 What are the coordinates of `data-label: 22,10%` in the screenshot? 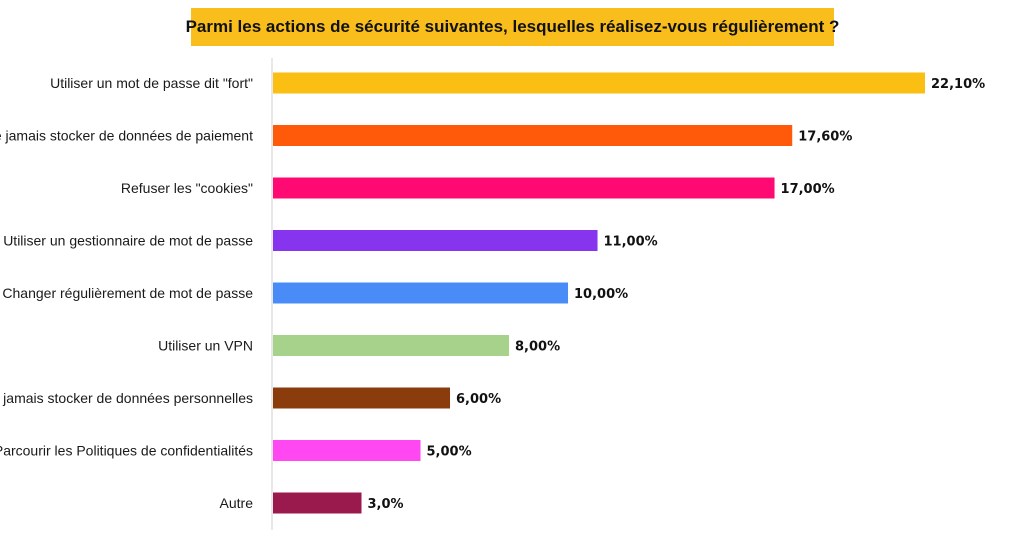 It's located at (958, 84).